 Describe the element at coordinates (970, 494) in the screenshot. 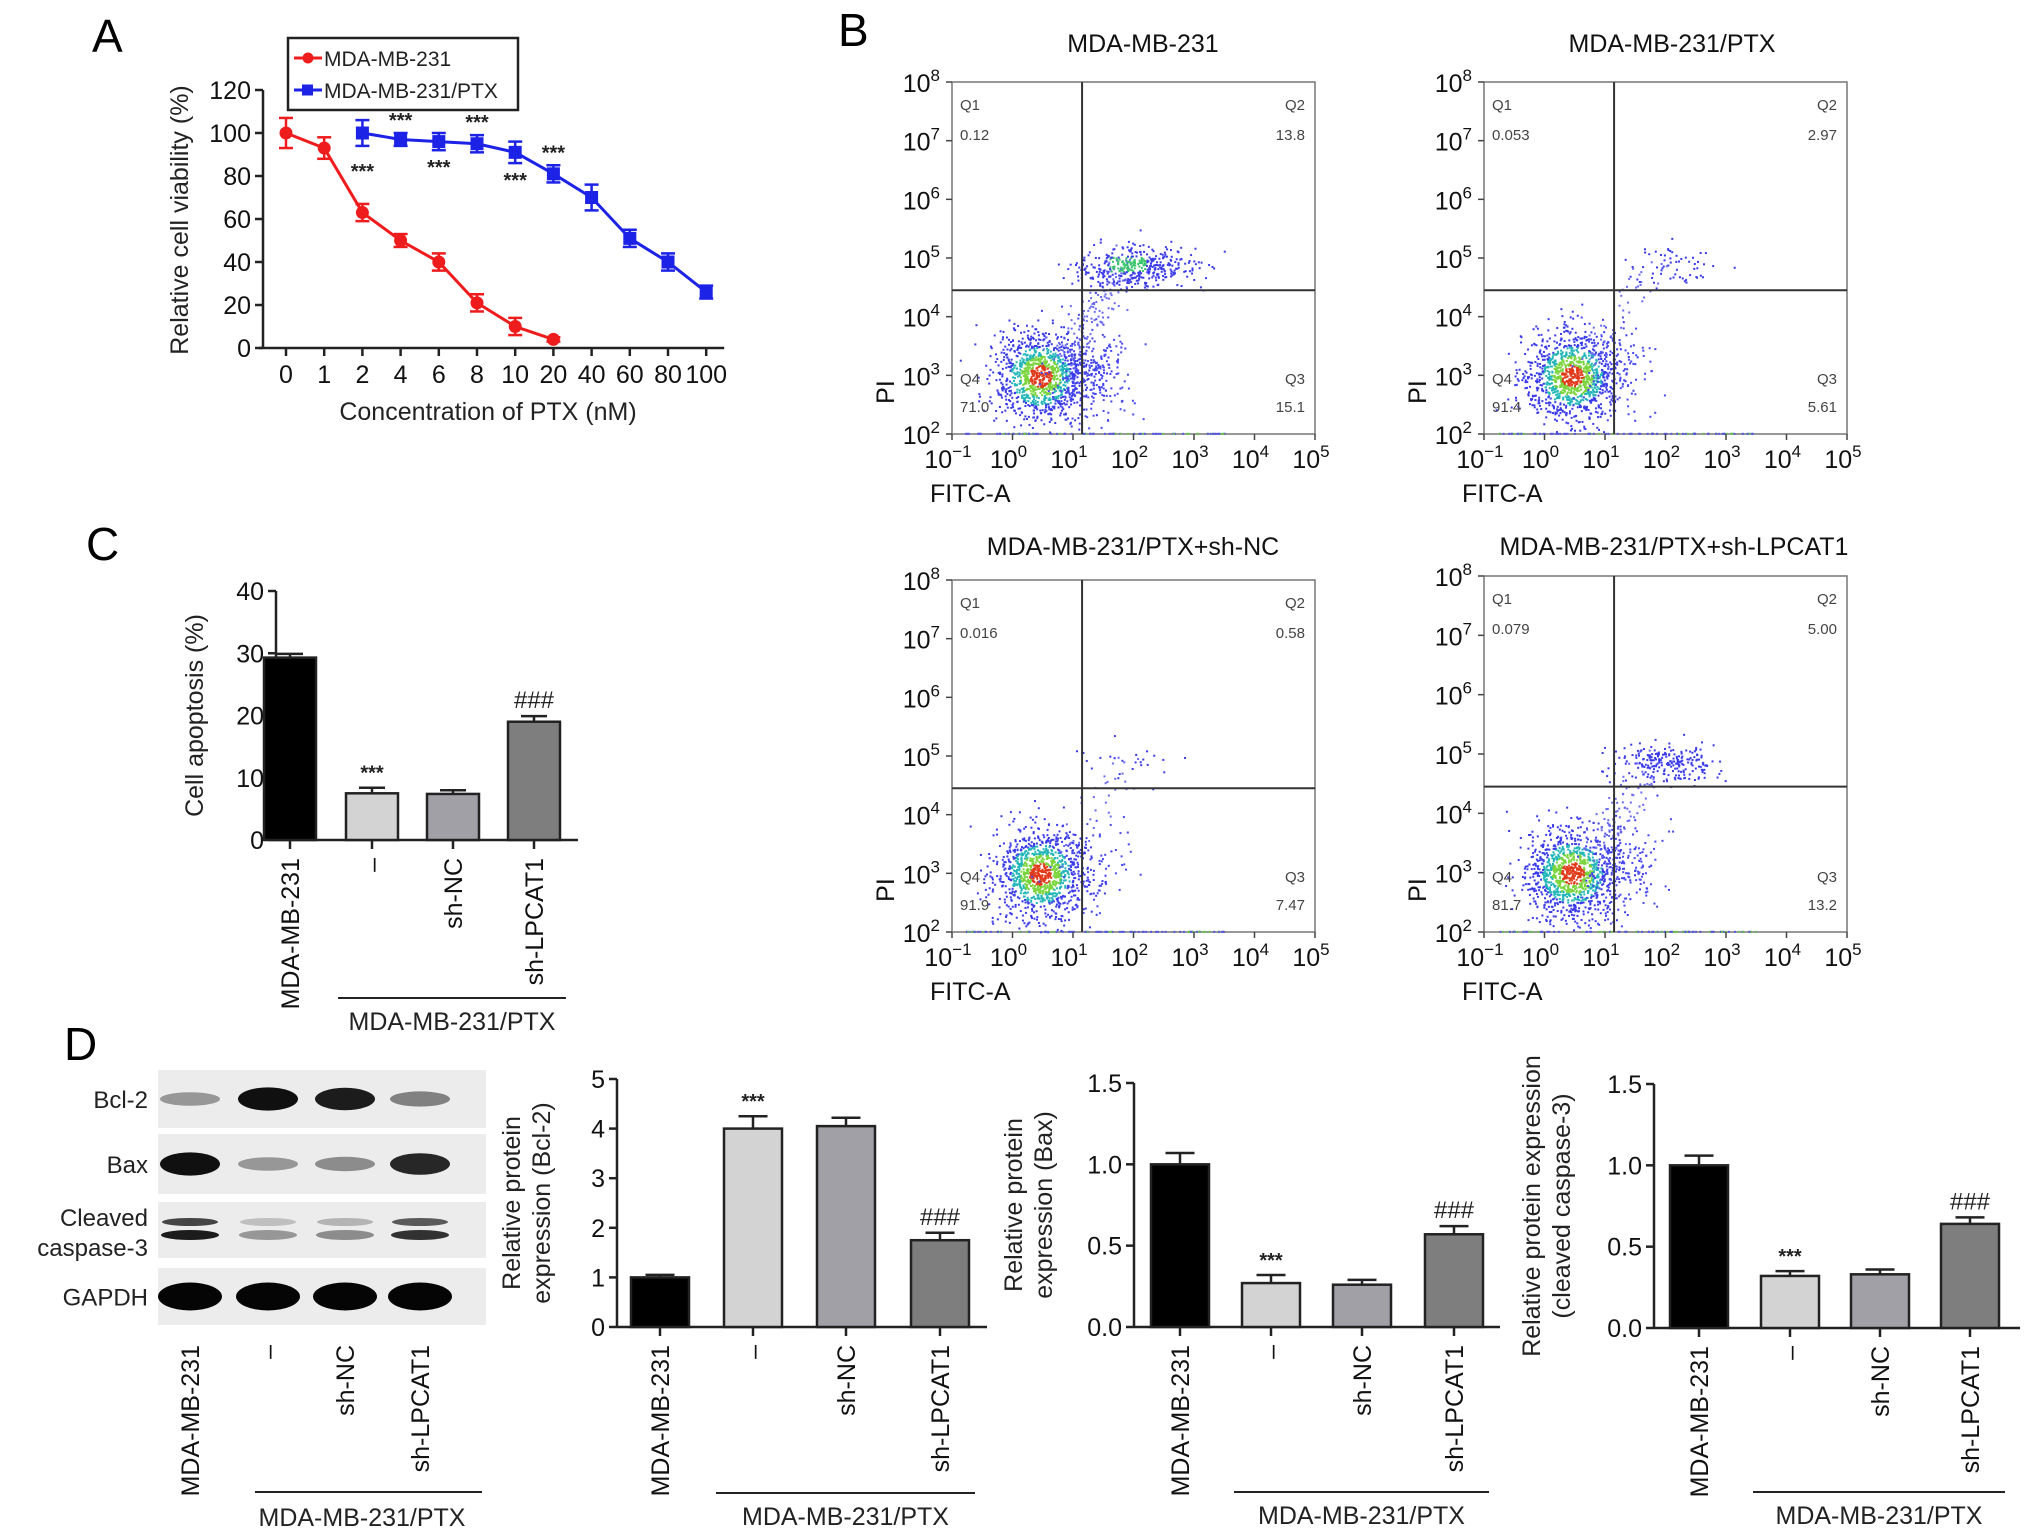

I see `x-axis-title: FITC-A` at that location.